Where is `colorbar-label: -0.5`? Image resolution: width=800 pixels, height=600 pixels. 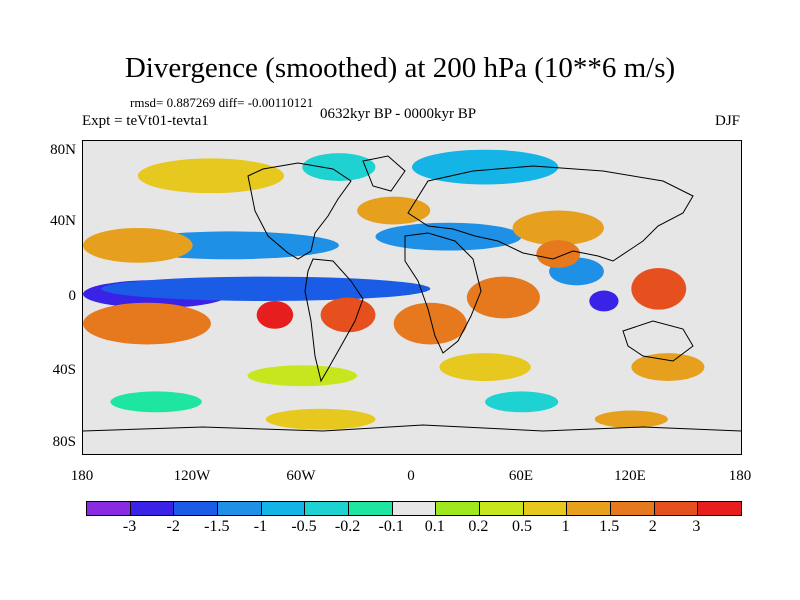
colorbar-label: -0.5 is located at coordinates (304, 526).